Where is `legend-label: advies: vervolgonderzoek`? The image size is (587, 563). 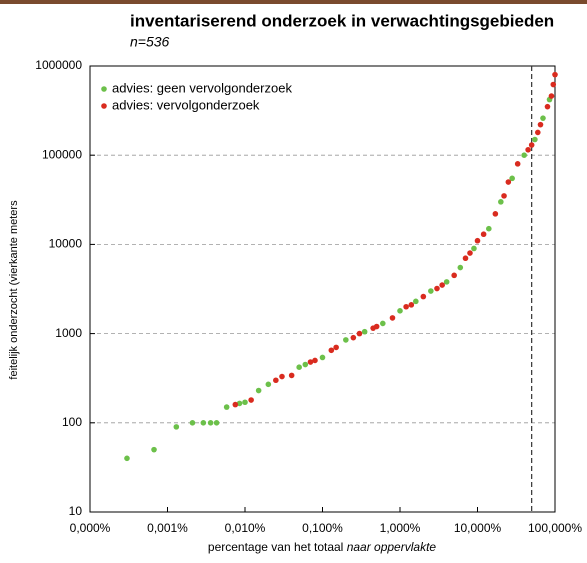
legend-label: advies: vervolgonderzoek is located at coordinates (186, 104).